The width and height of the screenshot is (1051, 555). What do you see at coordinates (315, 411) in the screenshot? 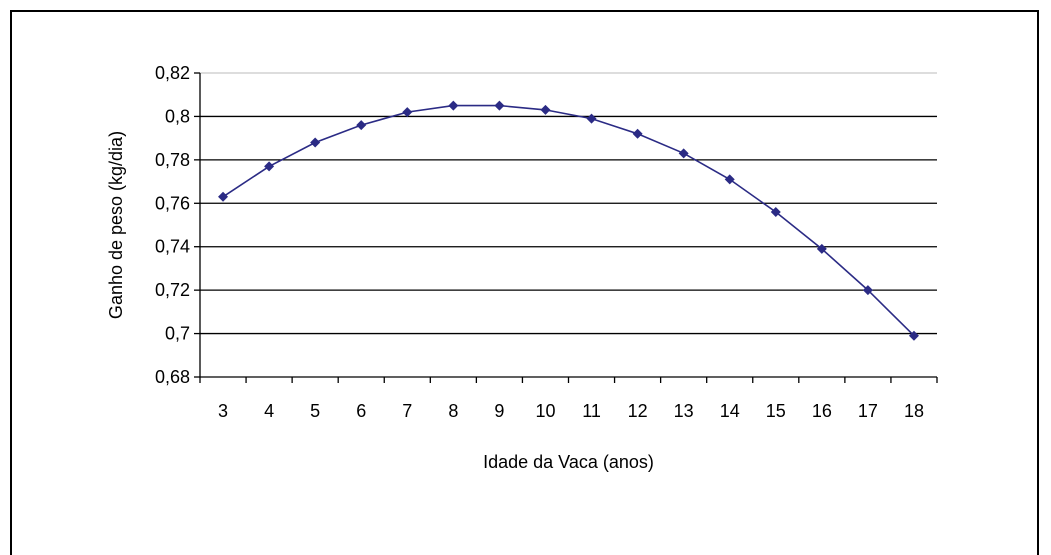
I see `x-tick-label: 5` at bounding box center [315, 411].